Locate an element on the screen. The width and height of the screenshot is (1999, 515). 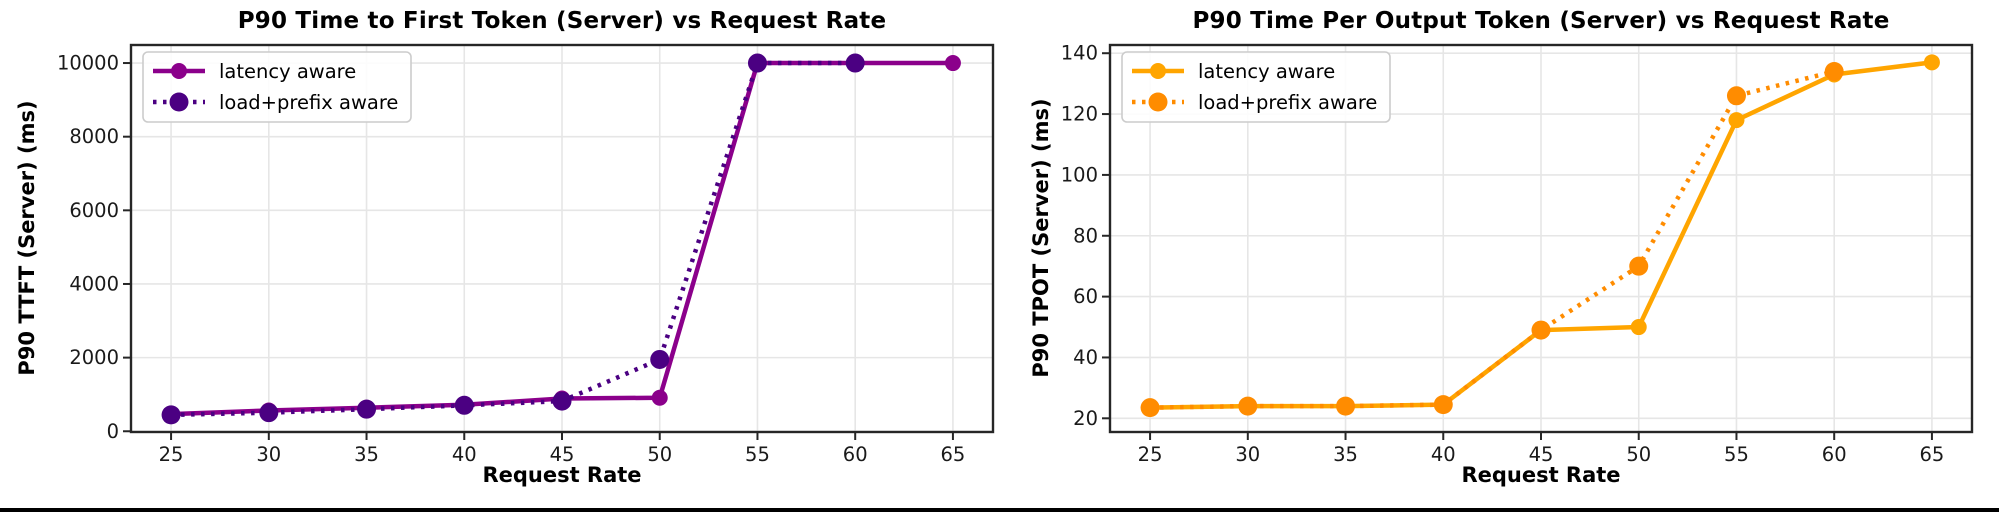
y-tick-label: 80 is located at coordinates (1085, 235).